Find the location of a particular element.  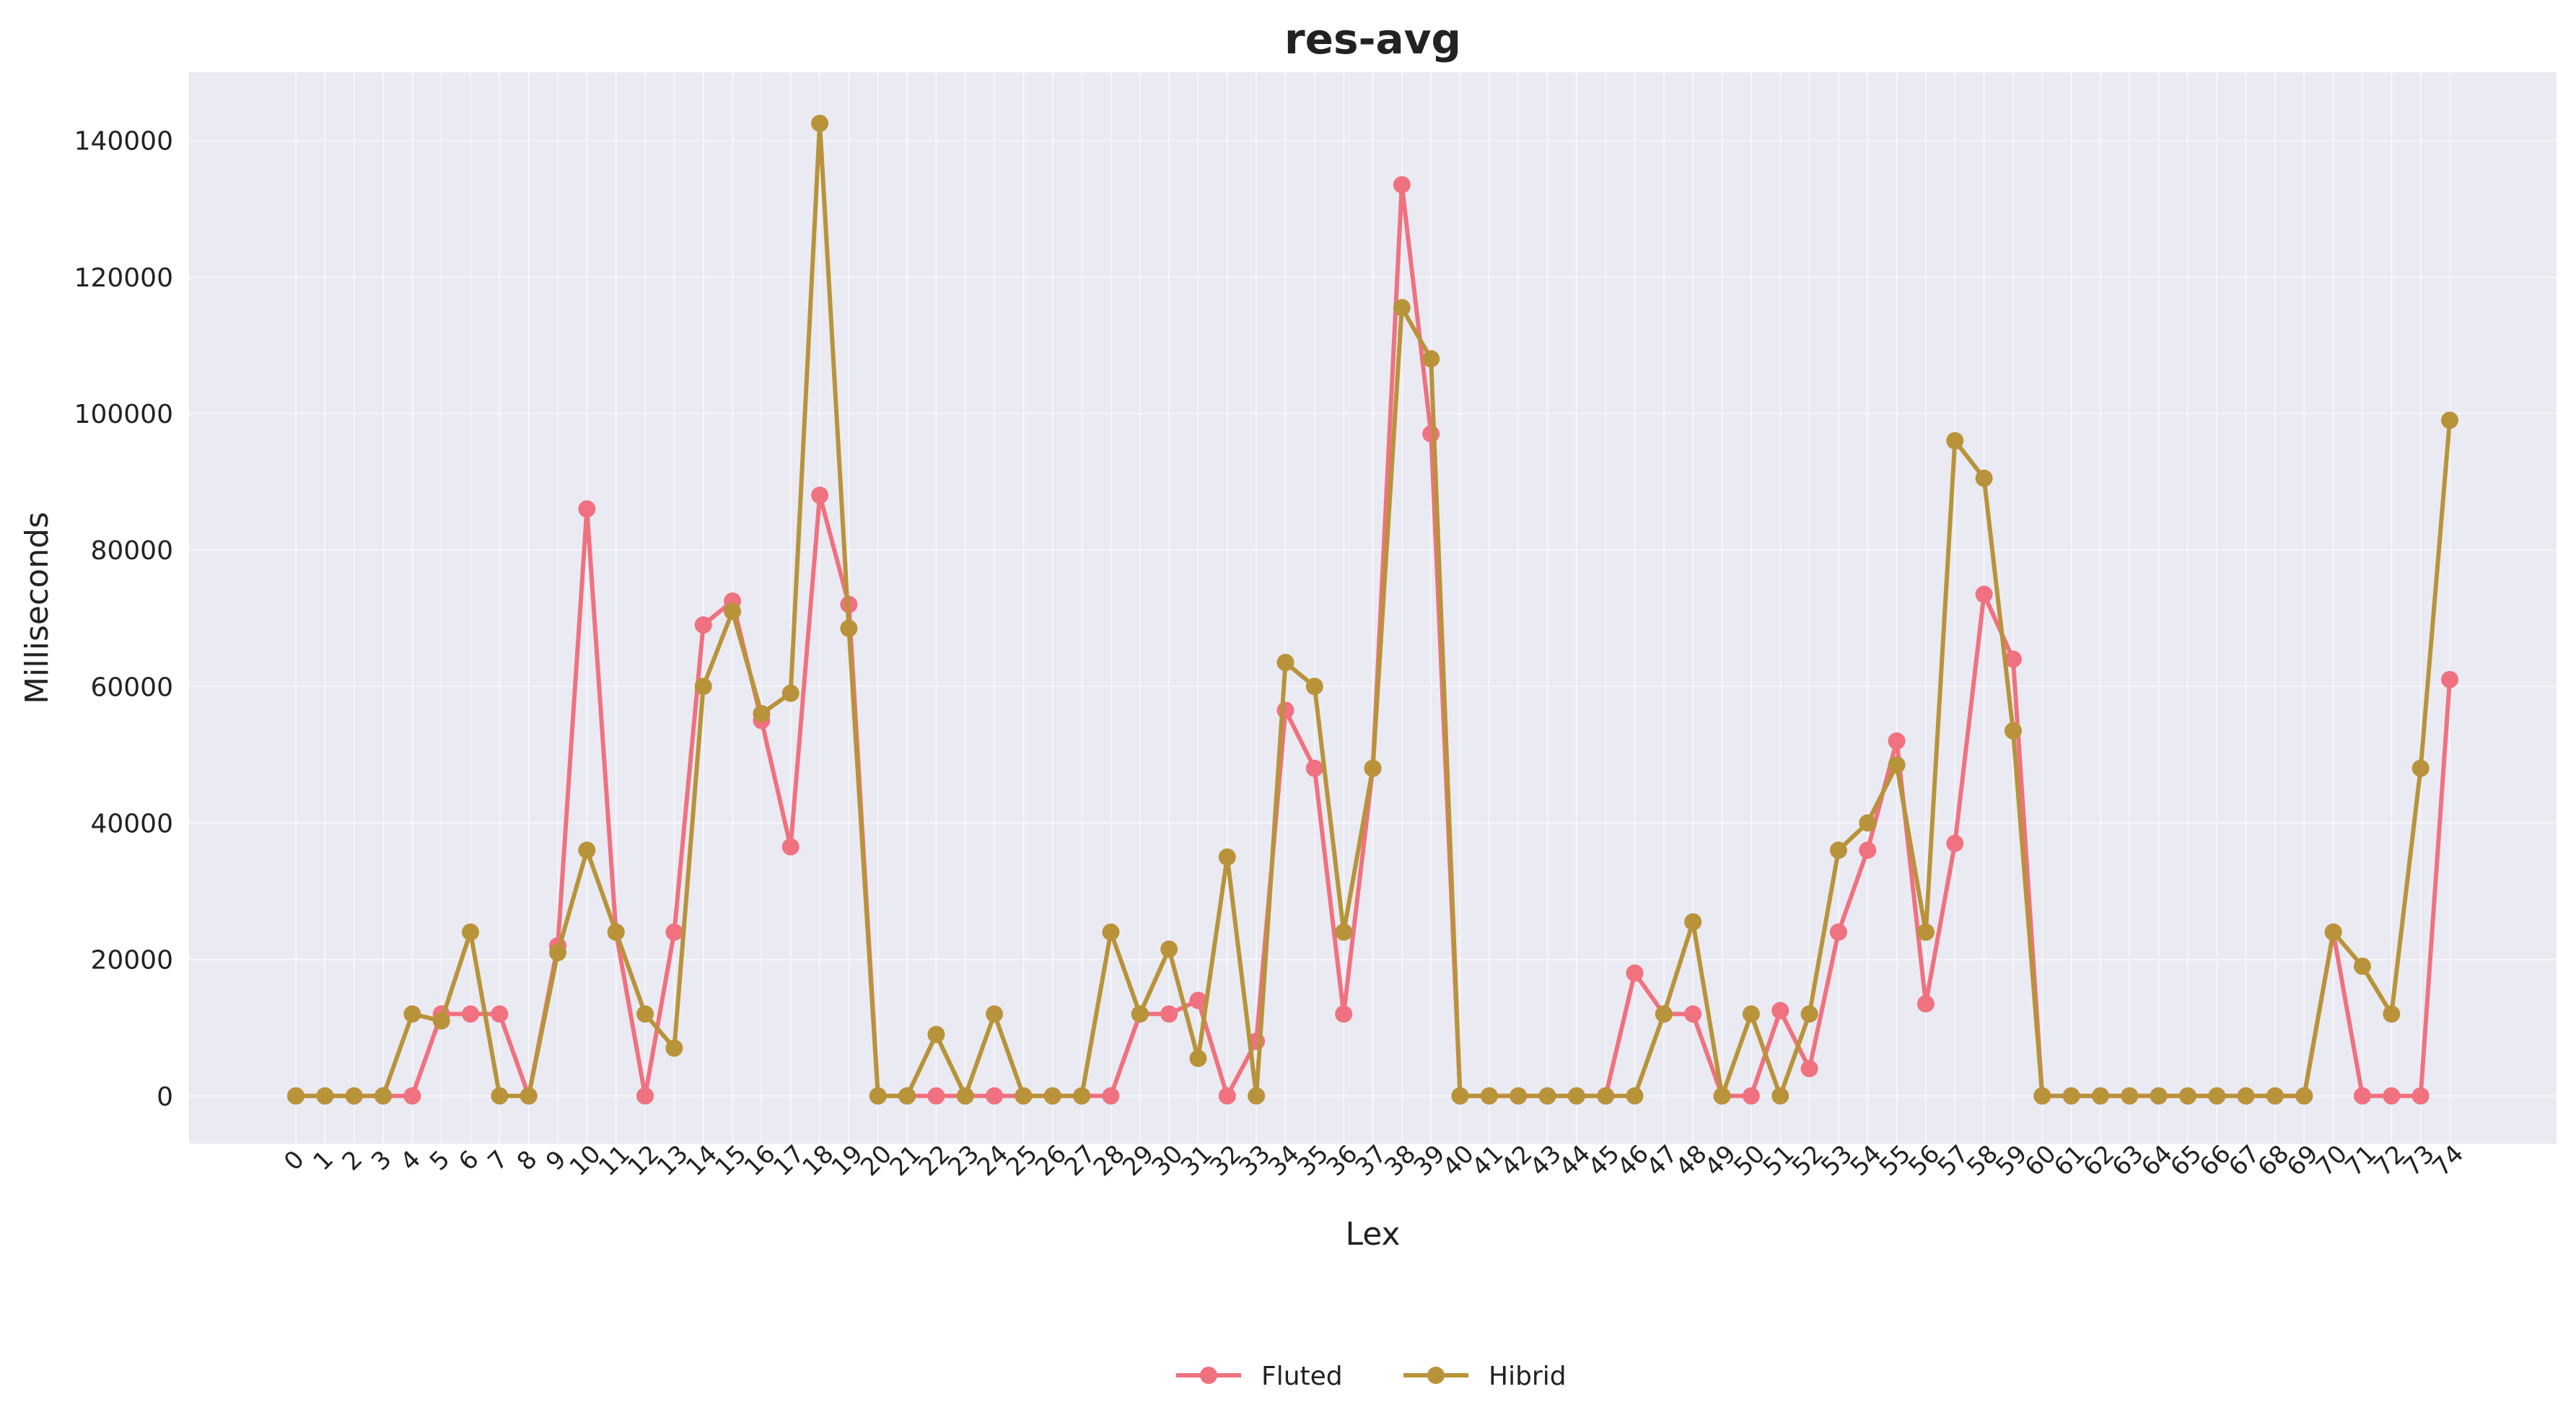

legend: Fluted Hibrid is located at coordinates (1371, 1376).